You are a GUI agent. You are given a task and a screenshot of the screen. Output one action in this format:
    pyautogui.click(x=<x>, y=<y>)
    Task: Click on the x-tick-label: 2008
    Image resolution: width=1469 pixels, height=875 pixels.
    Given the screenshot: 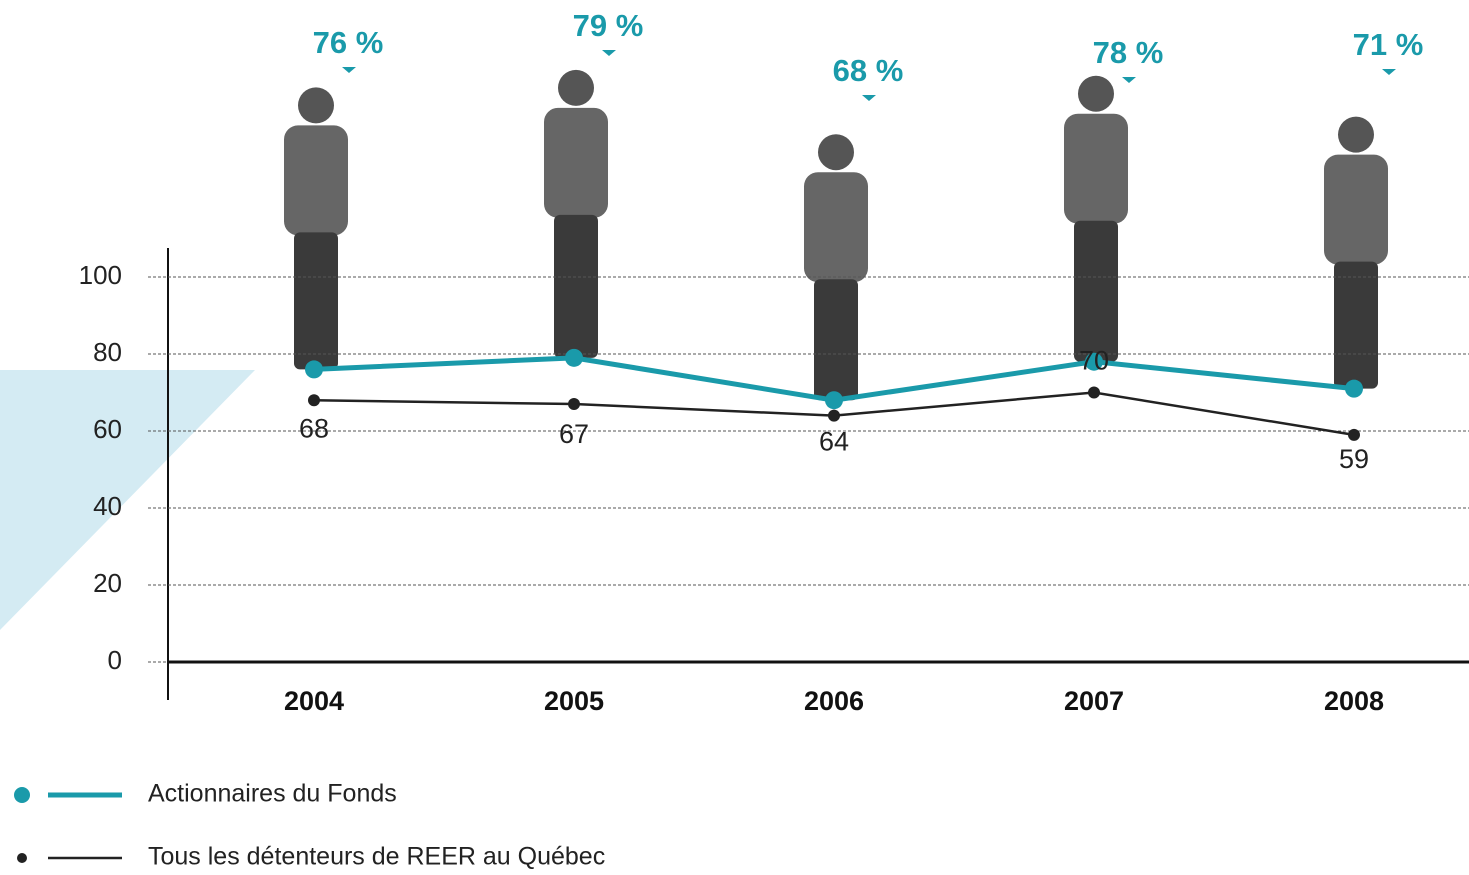 What is the action you would take?
    pyautogui.click(x=1354, y=701)
    